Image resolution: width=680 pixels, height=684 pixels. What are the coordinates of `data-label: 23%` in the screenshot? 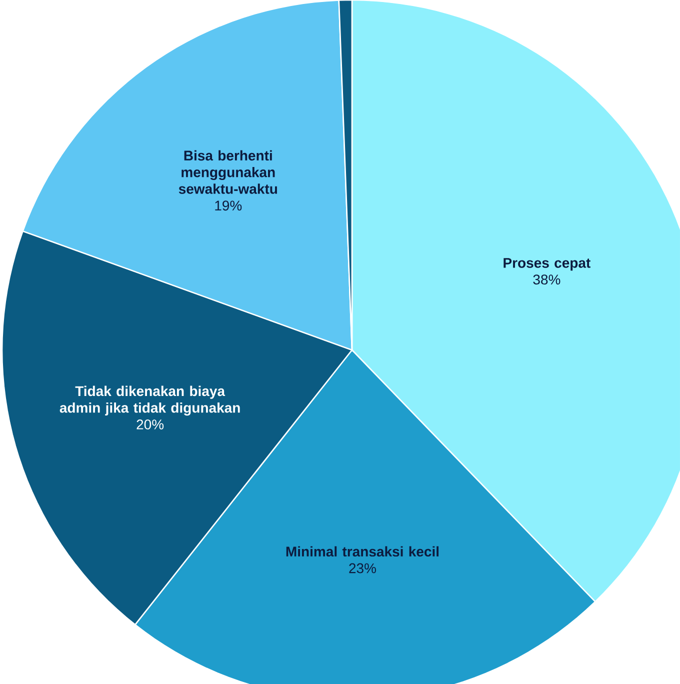 It's located at (362, 568).